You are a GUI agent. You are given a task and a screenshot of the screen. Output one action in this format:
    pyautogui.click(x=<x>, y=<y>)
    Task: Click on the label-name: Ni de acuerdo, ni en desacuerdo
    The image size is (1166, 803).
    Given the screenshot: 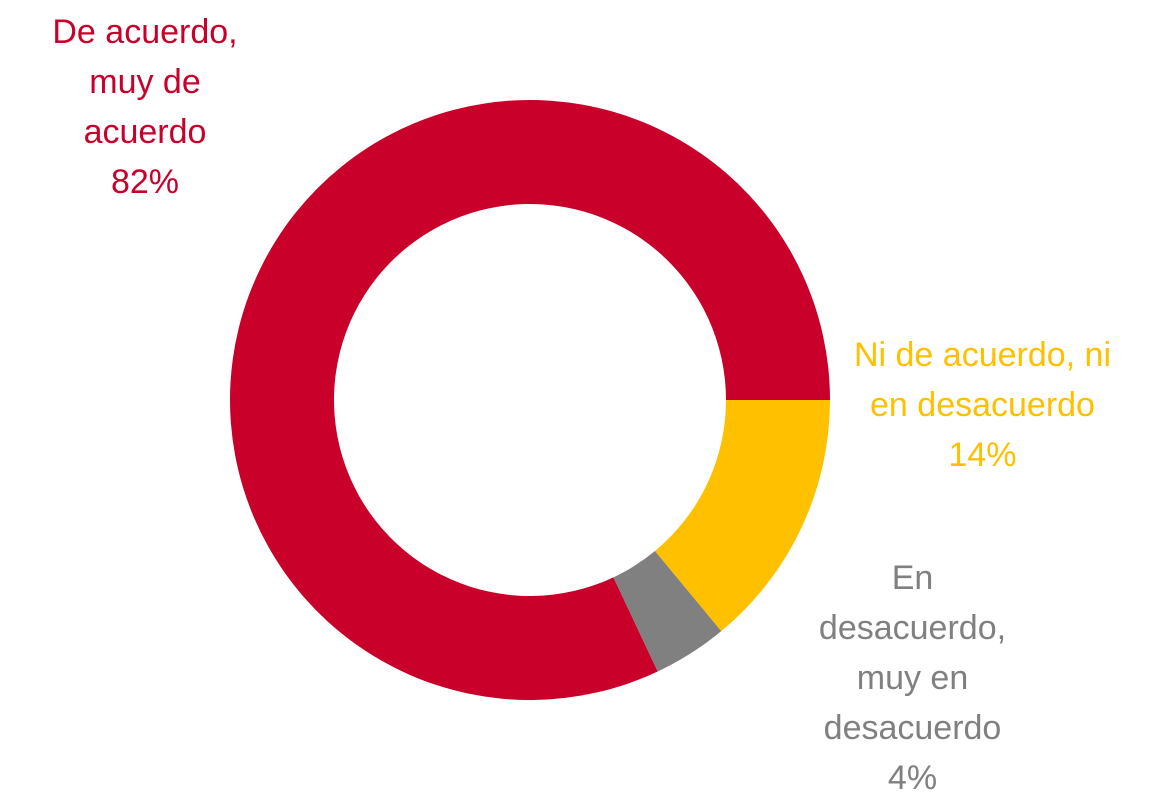 What is the action you would take?
    pyautogui.click(x=982, y=380)
    